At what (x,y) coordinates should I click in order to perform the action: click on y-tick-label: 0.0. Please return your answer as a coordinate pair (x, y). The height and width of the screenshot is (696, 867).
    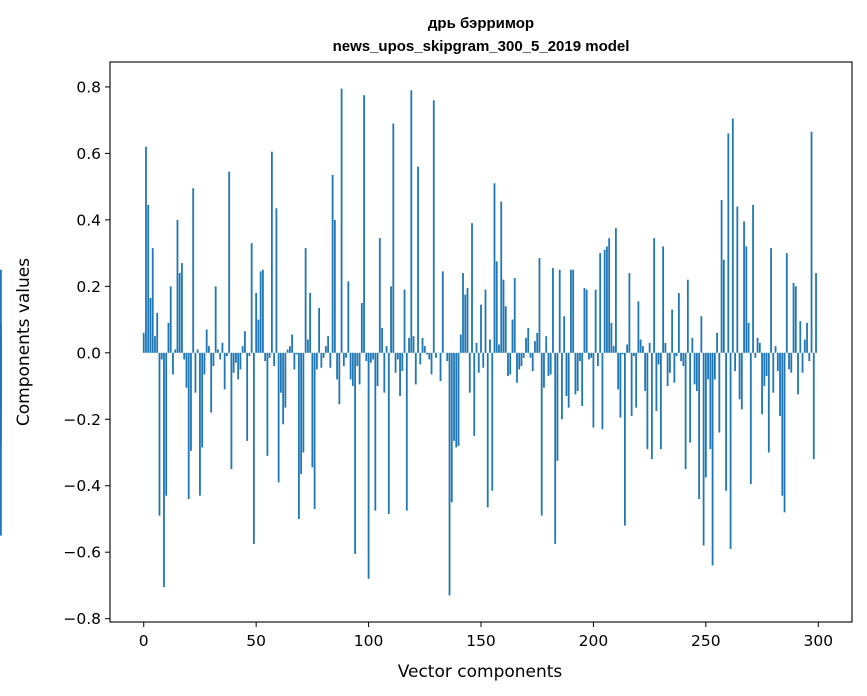
    Looking at the image, I should click on (88, 353).